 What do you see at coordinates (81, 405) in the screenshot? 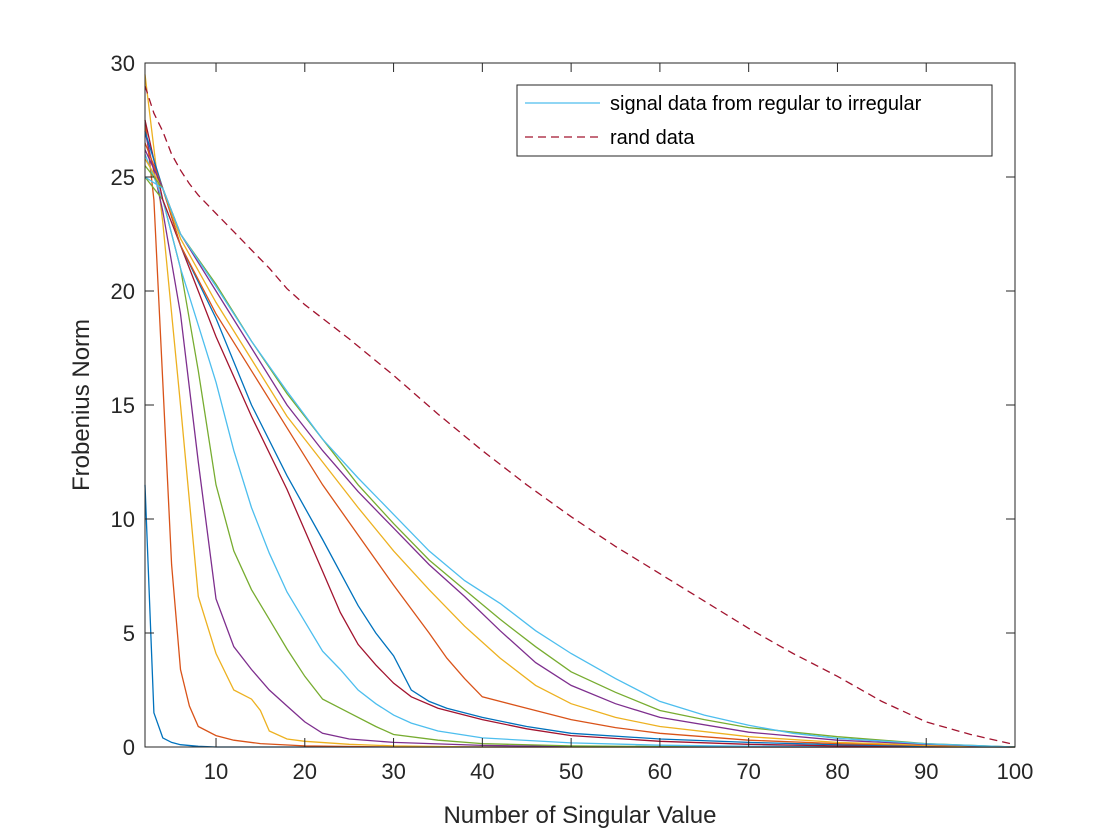
I see `y-axis-label: Frobenius Norm` at bounding box center [81, 405].